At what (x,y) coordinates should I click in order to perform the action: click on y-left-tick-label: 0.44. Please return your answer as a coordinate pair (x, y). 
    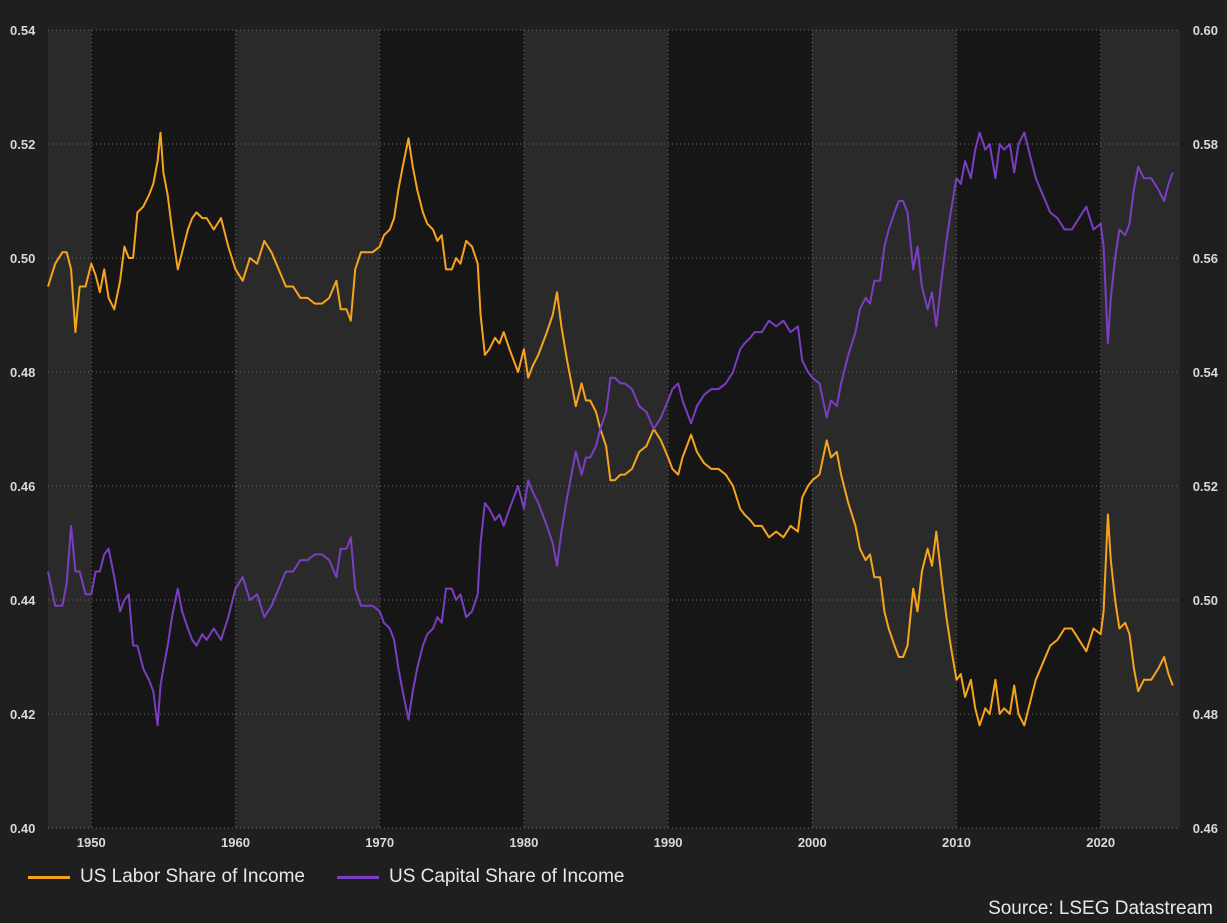
    Looking at the image, I should click on (23, 600).